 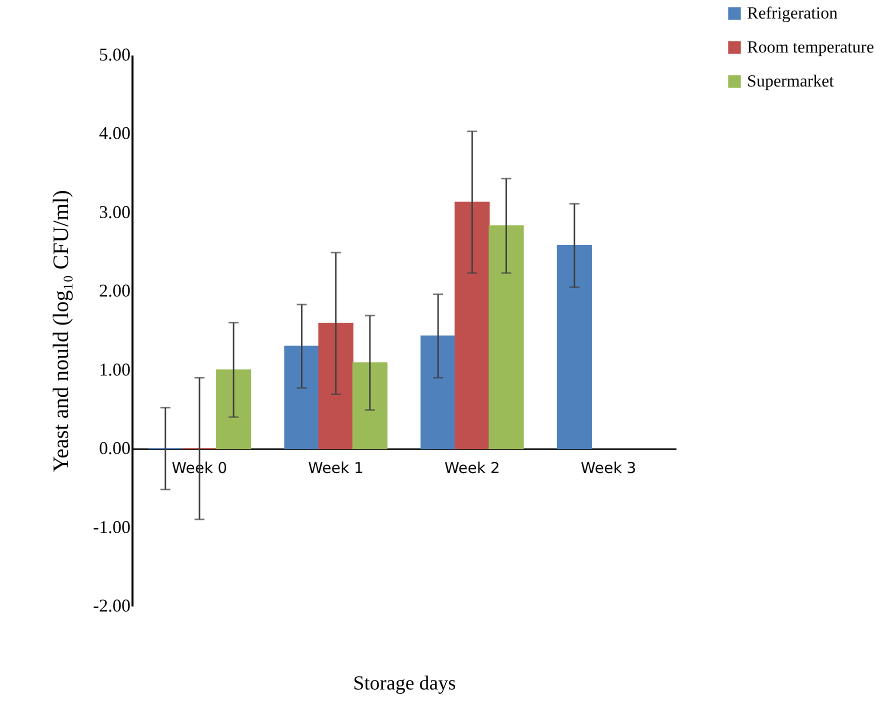 What do you see at coordinates (61, 331) in the screenshot?
I see `y-axis-title: Yeast and nould (log₁₀ CFU/ml)` at bounding box center [61, 331].